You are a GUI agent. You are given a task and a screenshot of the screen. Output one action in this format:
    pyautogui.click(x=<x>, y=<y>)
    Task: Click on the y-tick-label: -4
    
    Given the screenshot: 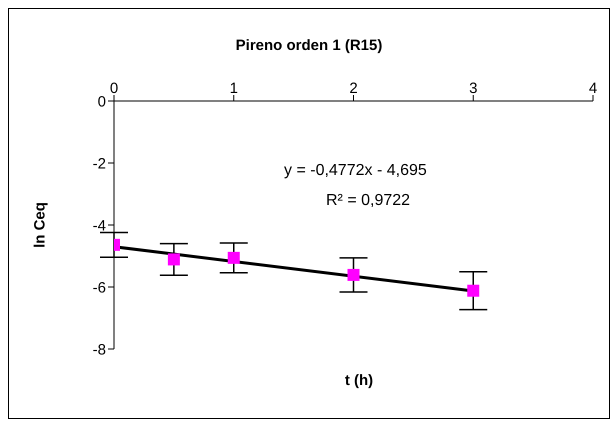 What is the action you would take?
    pyautogui.click(x=99, y=225)
    